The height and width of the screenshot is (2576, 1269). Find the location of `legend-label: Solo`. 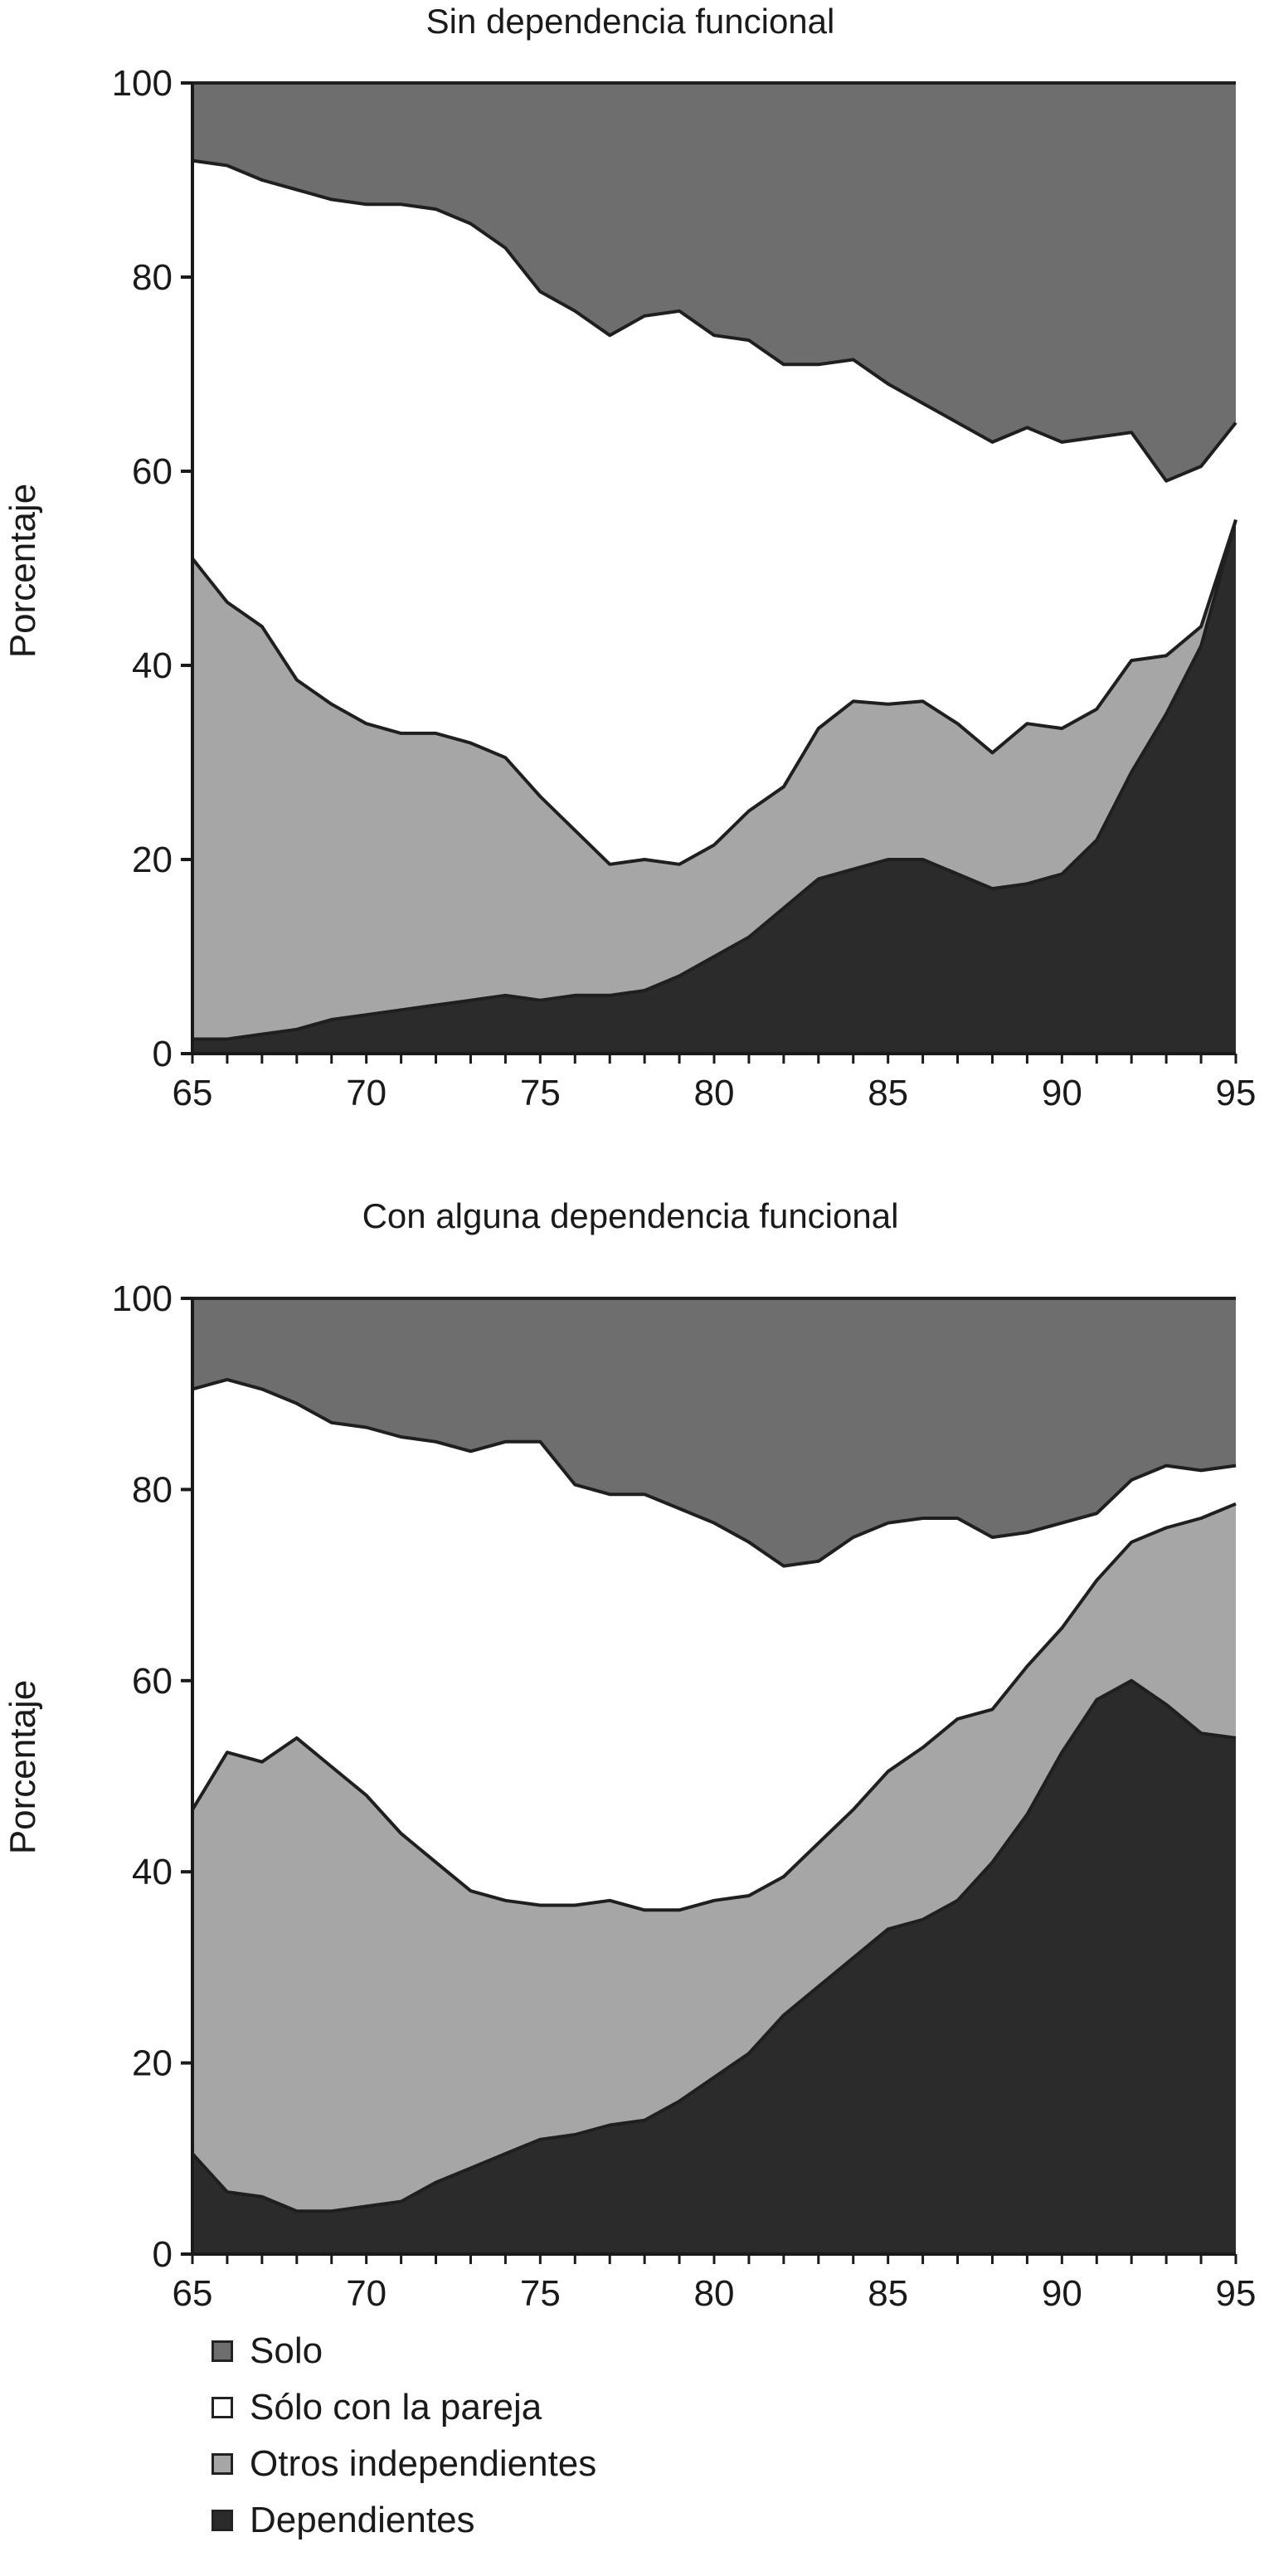

legend-label: Solo is located at coordinates (286, 2350).